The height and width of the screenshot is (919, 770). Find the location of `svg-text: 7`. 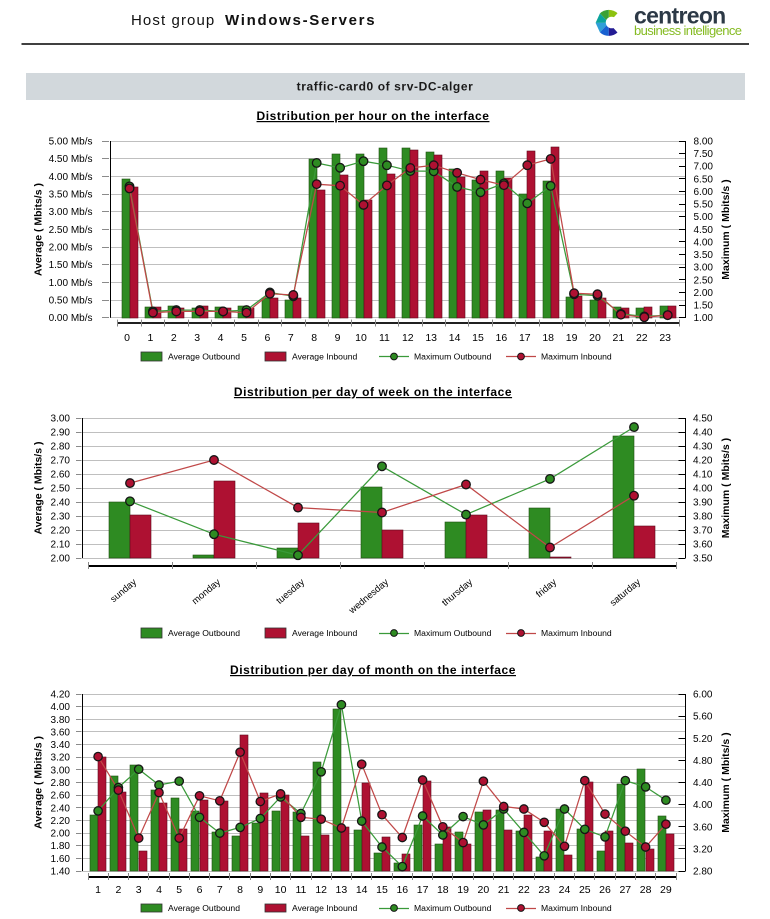

svg-text: 7 is located at coordinates (220, 890).